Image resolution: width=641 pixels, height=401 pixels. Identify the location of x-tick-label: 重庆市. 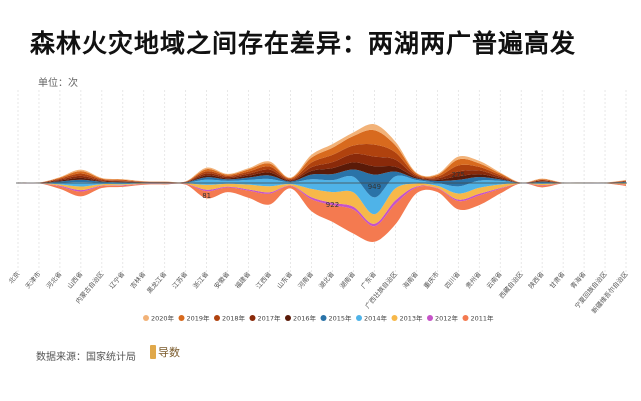
(431, 279).